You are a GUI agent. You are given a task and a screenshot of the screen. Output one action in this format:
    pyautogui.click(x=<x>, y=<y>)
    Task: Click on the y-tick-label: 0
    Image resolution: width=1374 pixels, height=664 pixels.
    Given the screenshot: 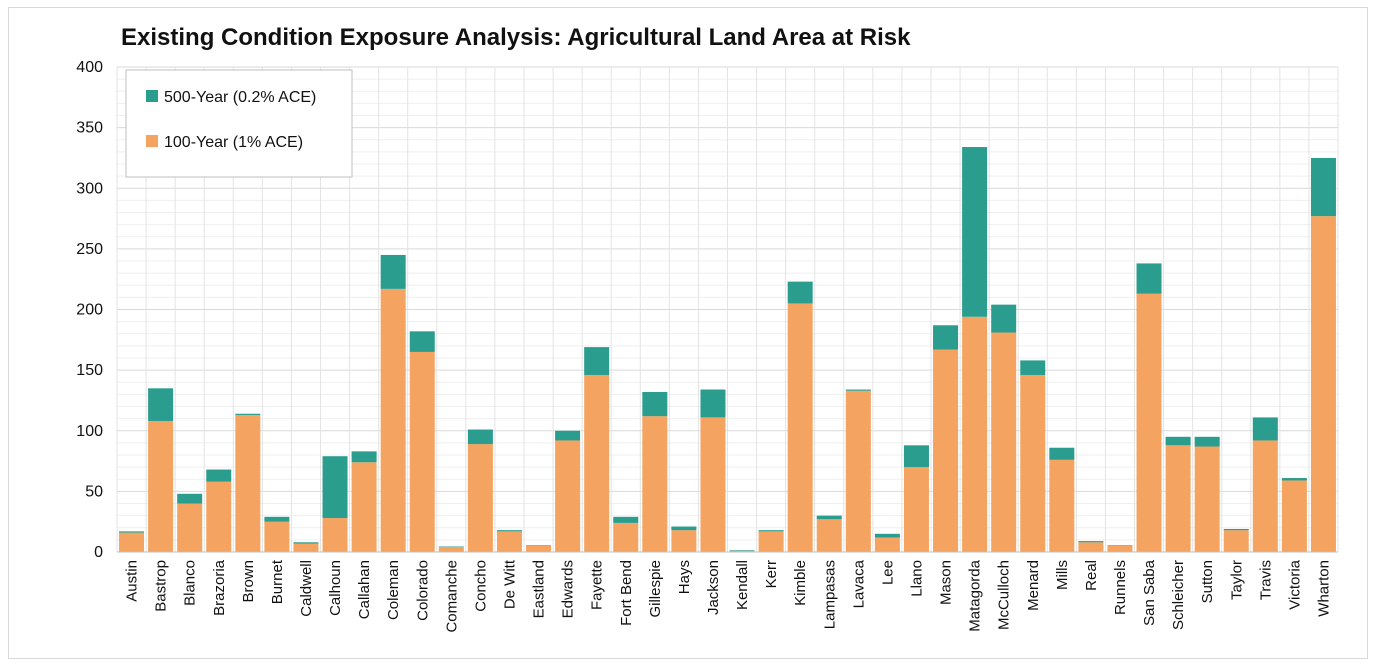 What is the action you would take?
    pyautogui.click(x=98, y=552)
    